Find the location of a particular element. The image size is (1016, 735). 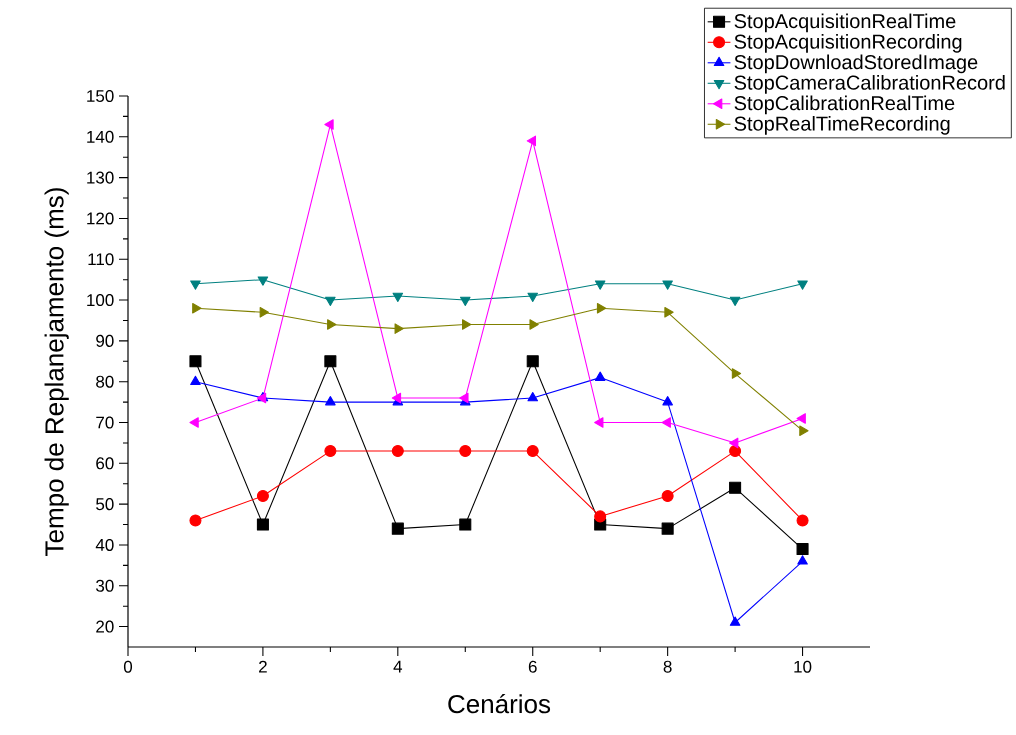

x-tick-label: 0 is located at coordinates (128, 666).